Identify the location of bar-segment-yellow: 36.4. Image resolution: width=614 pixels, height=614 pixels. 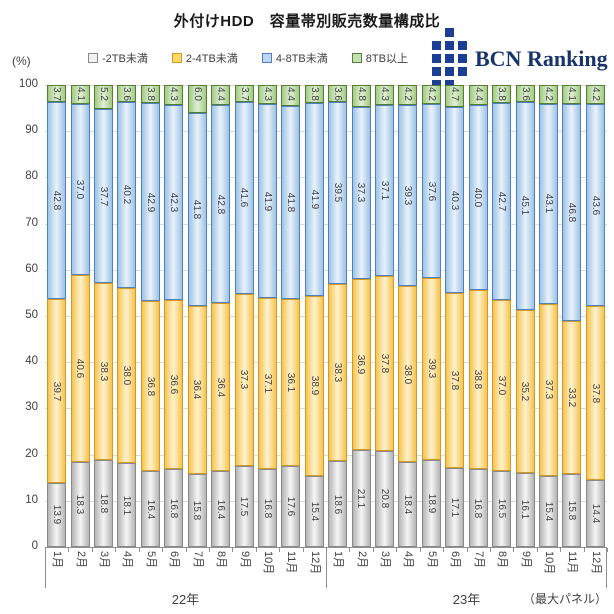
(197, 389).